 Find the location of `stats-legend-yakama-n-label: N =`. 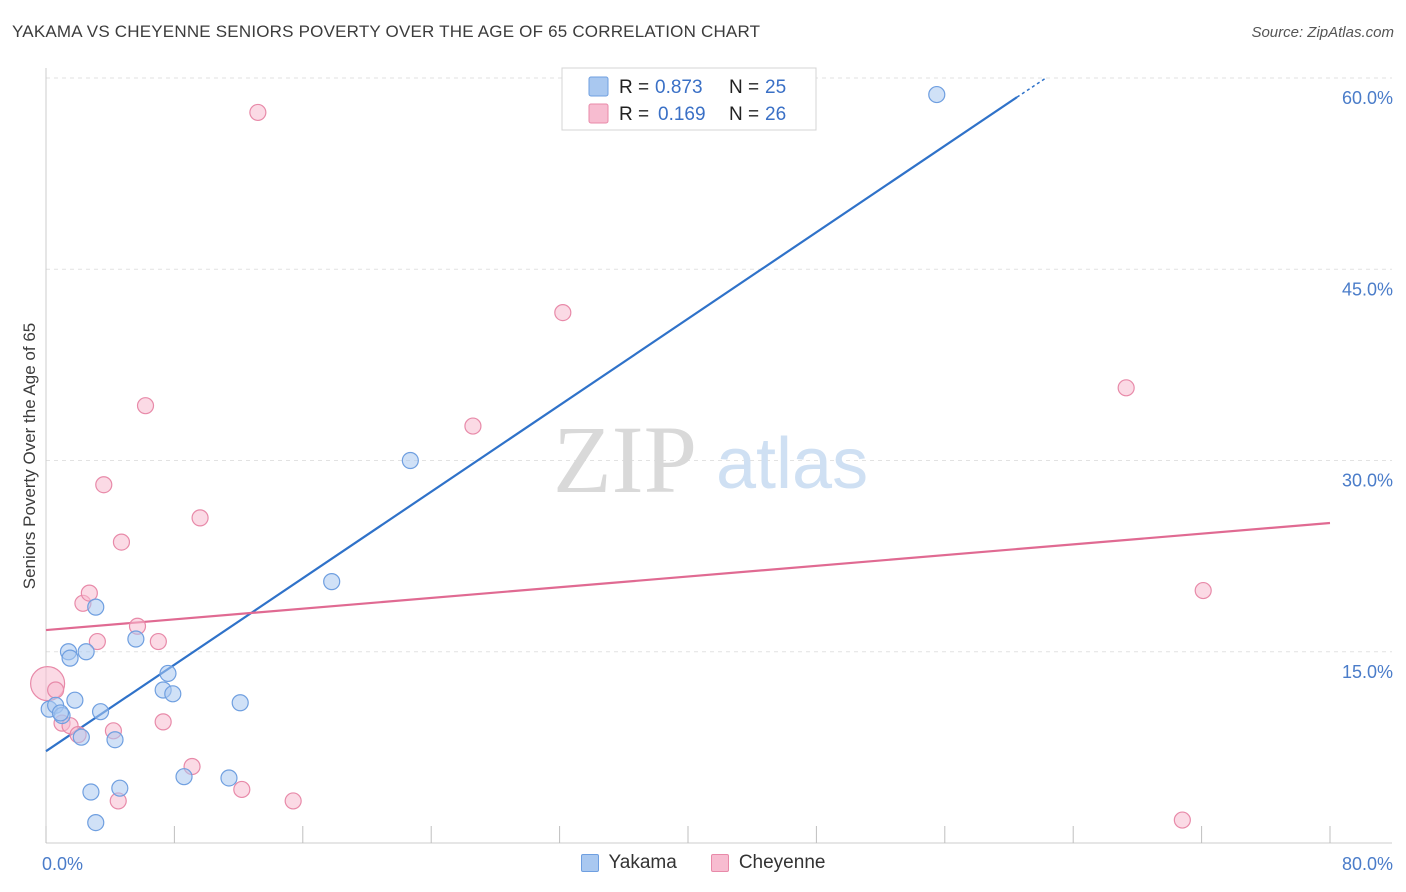

stats-legend-yakama-n-label: N = is located at coordinates (744, 87).